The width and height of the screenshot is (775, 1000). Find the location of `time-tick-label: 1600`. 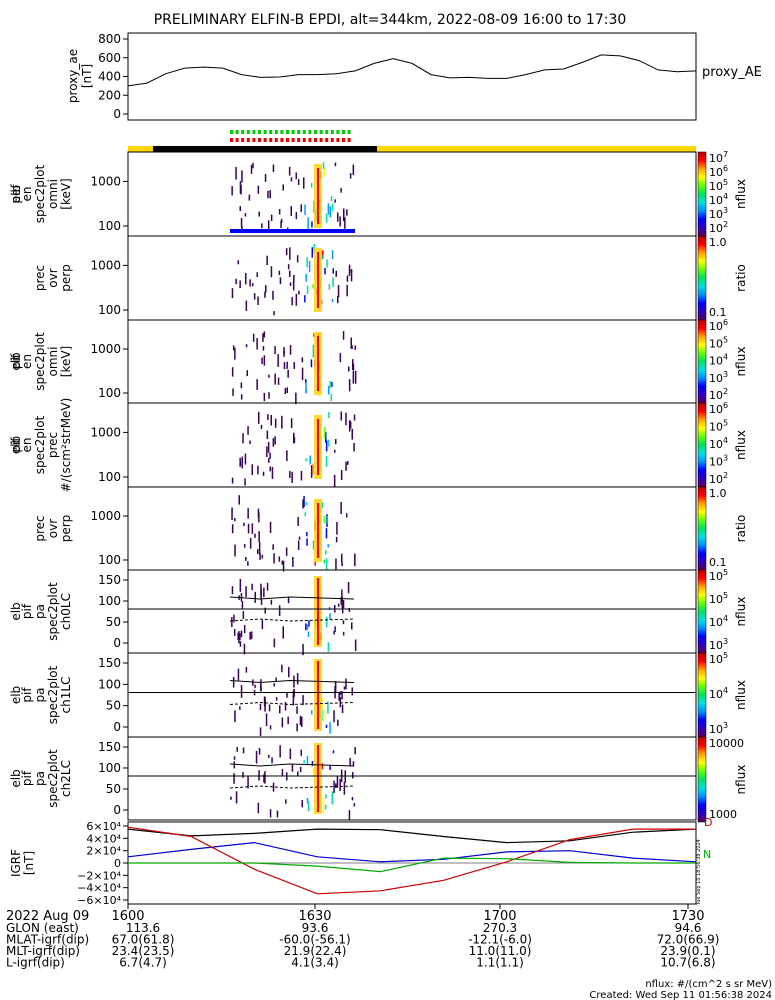

time-tick-label: 1600 is located at coordinates (127, 916).